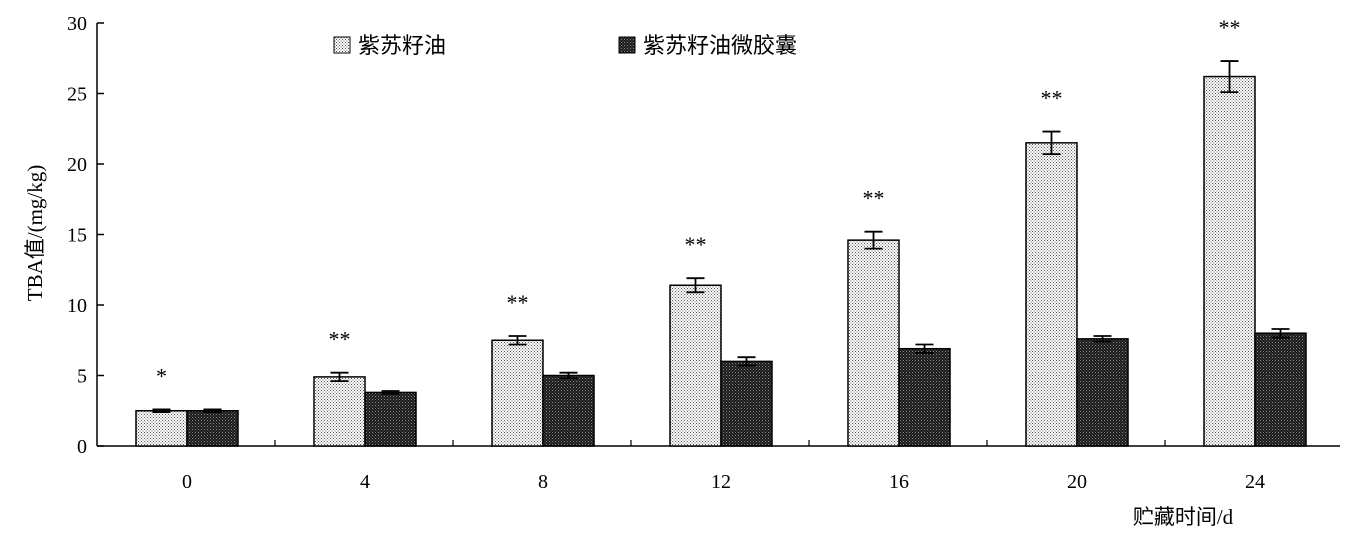 Image resolution: width=1355 pixels, height=536 pixels. I want to click on x-tick-label: 20, so click(1077, 482).